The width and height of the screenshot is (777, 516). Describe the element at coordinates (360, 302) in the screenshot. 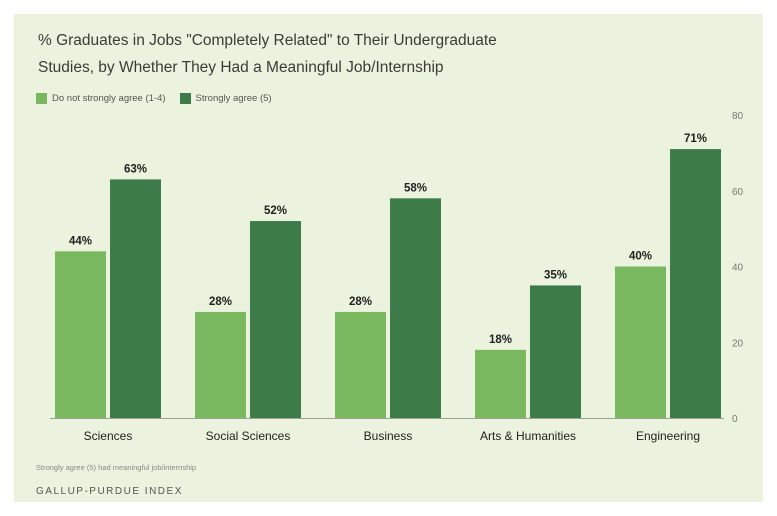

I see `data-label-business-not-strongly-agree: 28%` at that location.